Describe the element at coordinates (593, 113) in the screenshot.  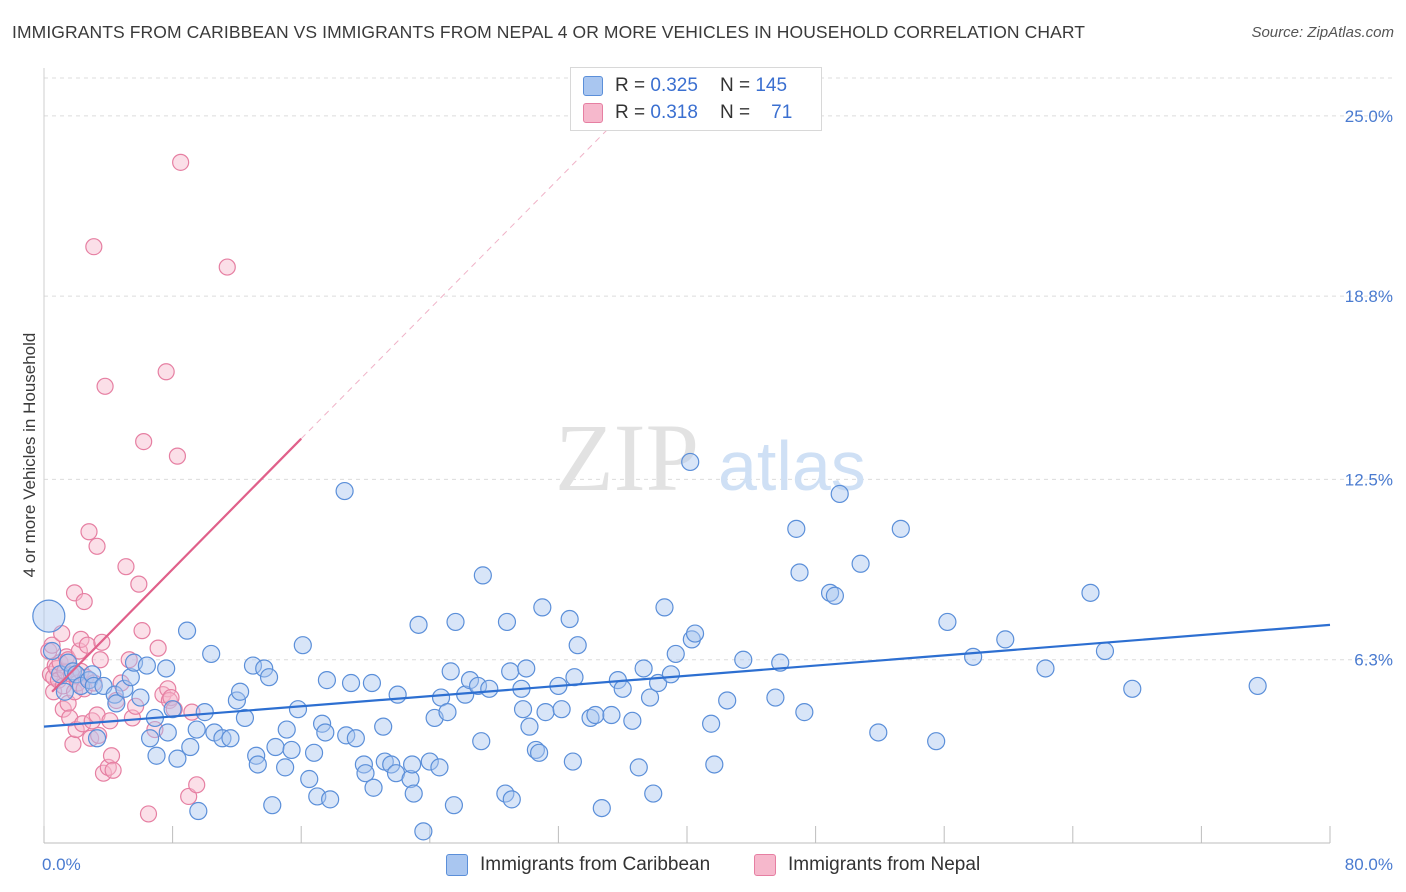
I see `nepal-swatch` at that location.